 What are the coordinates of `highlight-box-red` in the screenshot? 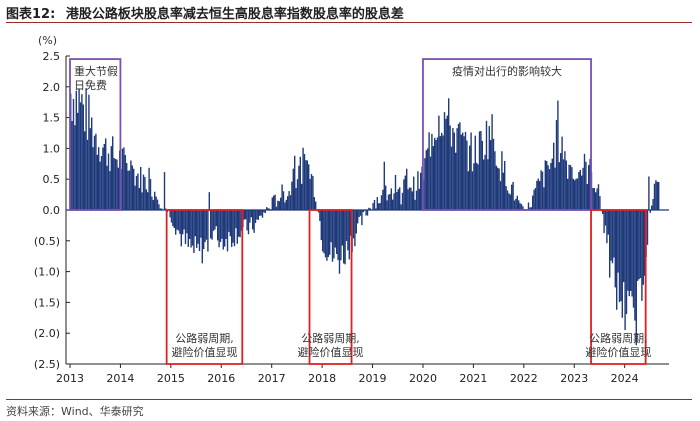 It's located at (618, 287).